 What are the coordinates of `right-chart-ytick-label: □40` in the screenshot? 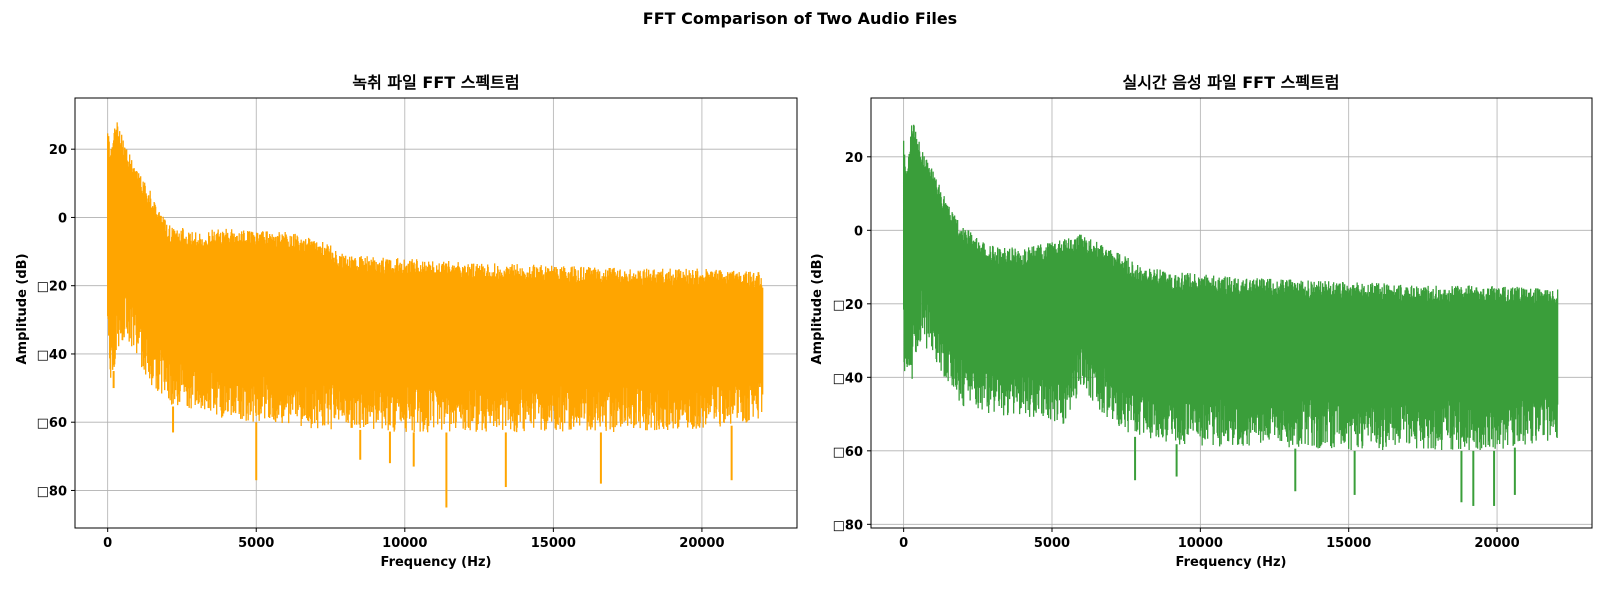 It's located at (848, 378).